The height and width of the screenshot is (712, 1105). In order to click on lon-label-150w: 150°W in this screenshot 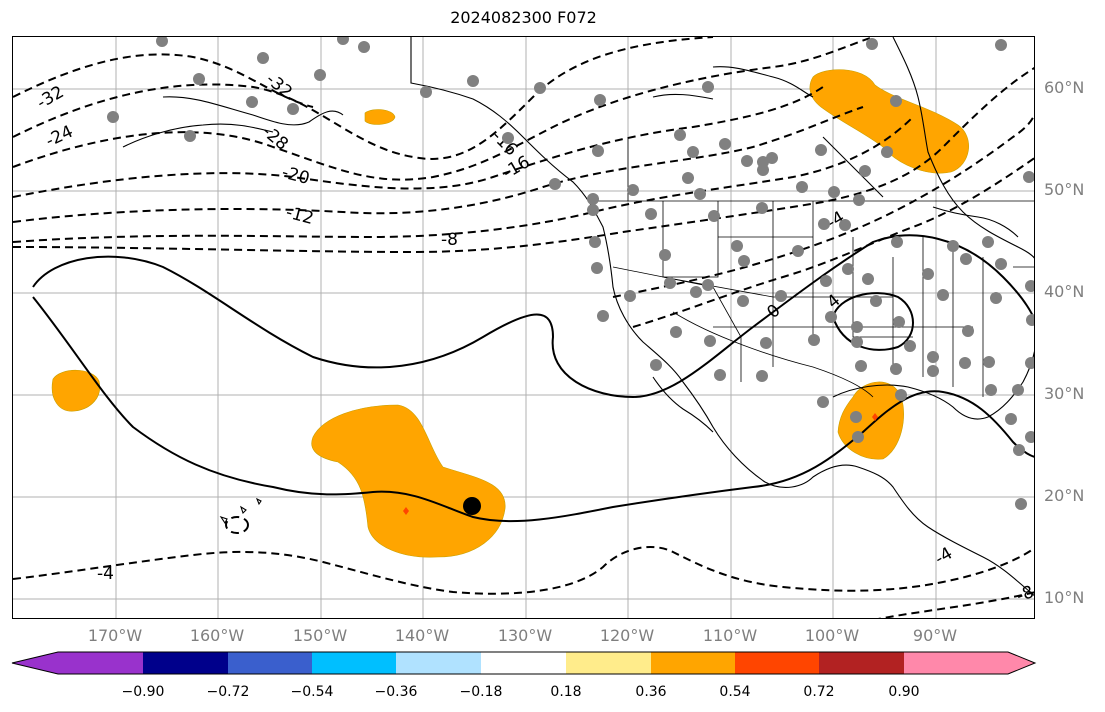, I will do `click(320, 635)`.